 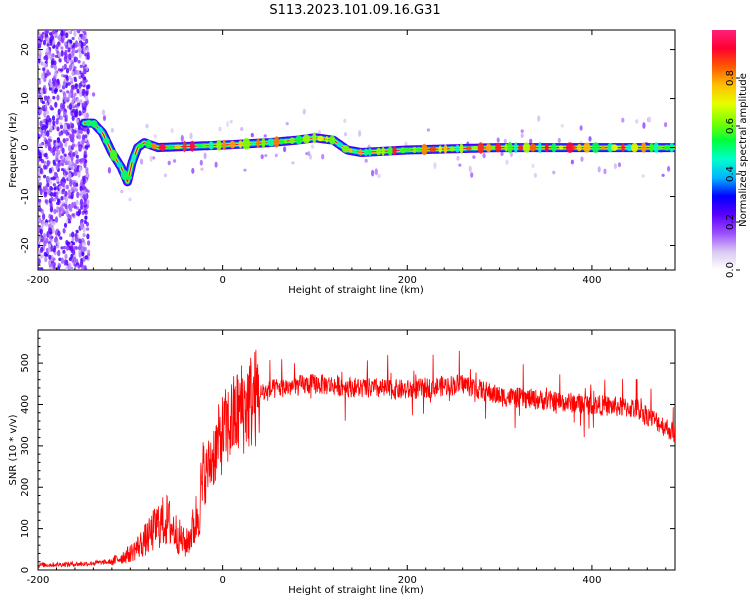 What do you see at coordinates (730, 222) in the screenshot?
I see `colorbar-tick-label: 0.2` at bounding box center [730, 222].